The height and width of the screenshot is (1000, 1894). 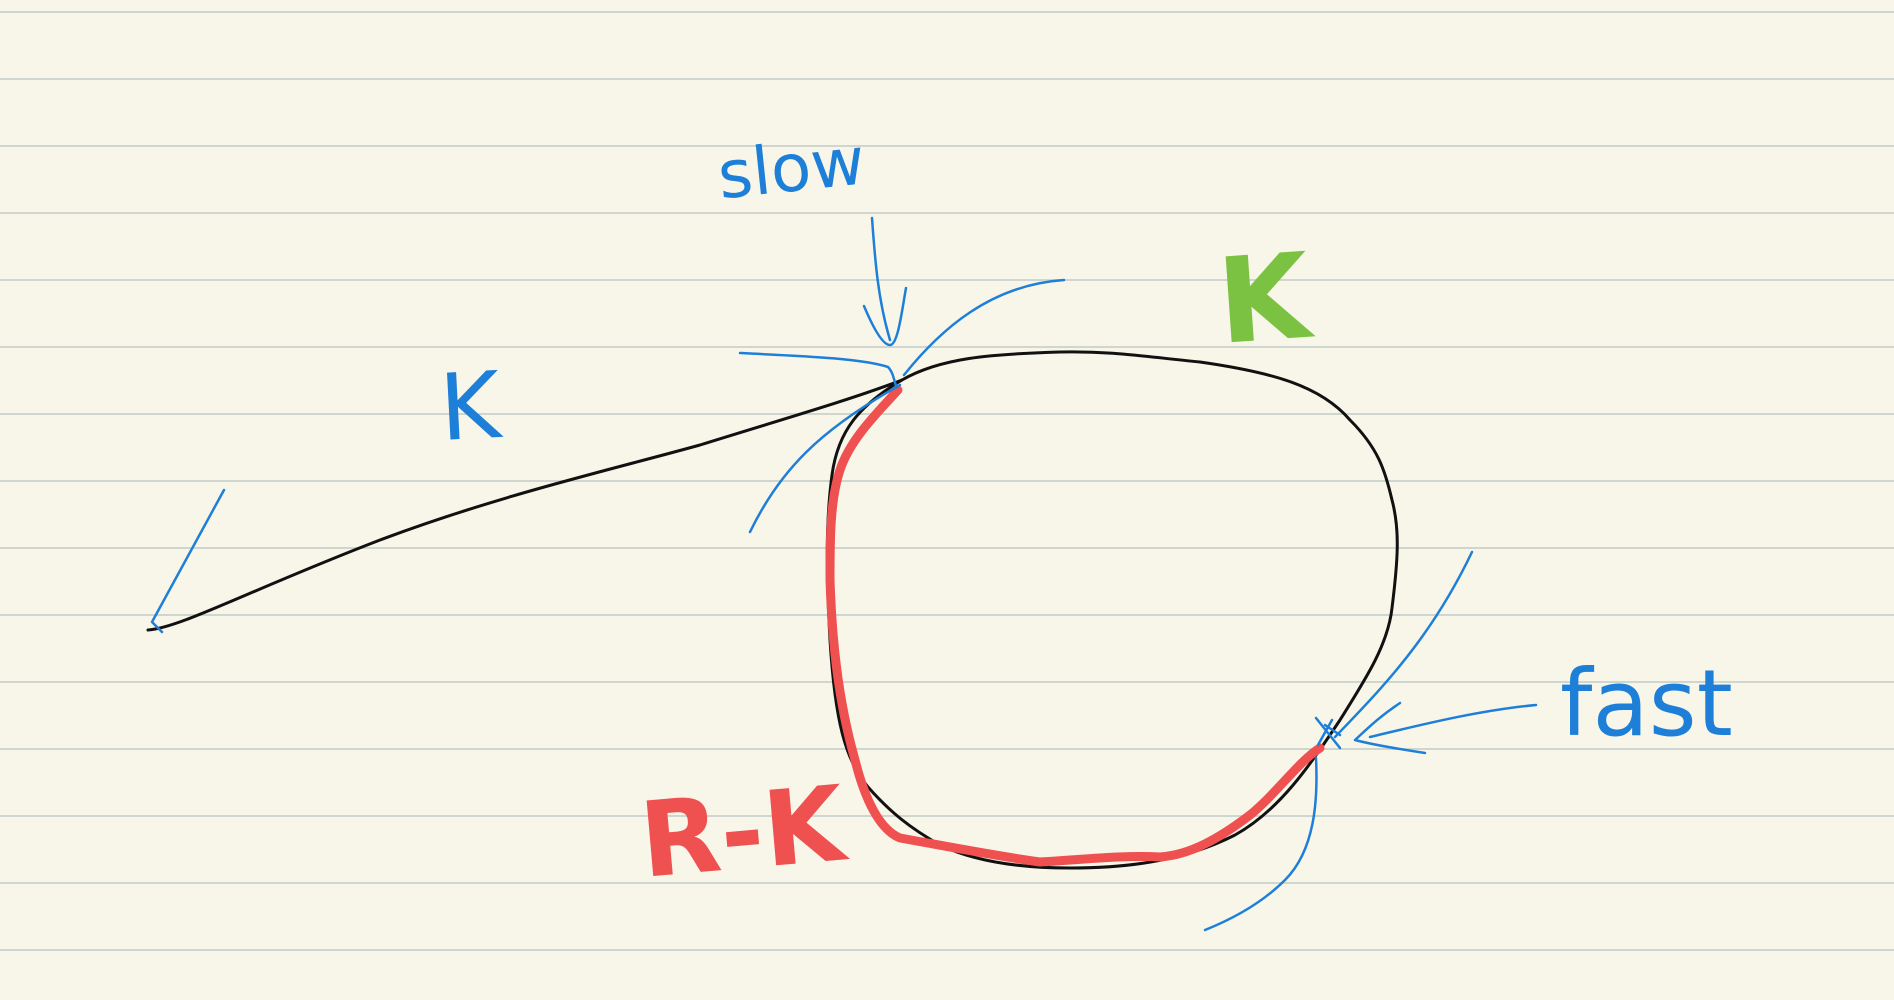 I want to click on fast-arrow-icon, so click(x=1445, y=728).